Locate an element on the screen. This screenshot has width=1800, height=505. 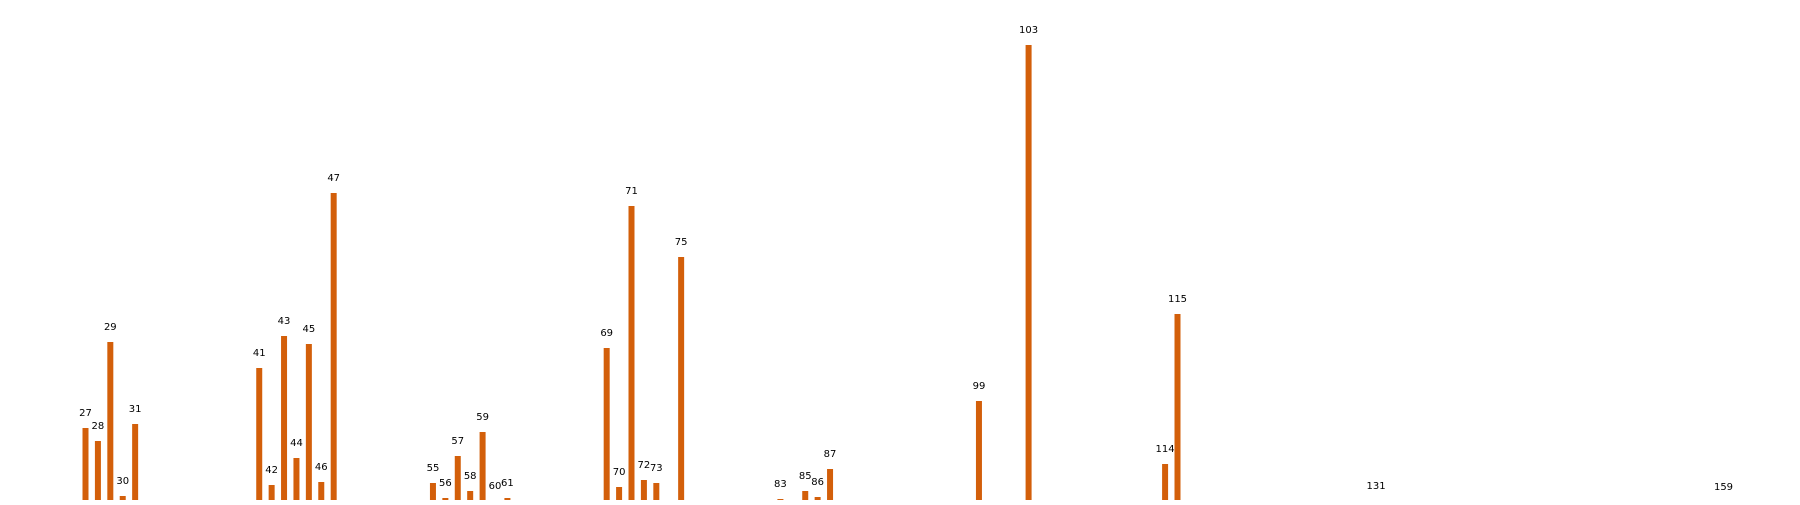
bar-label-55: 55 is located at coordinates (433, 468).